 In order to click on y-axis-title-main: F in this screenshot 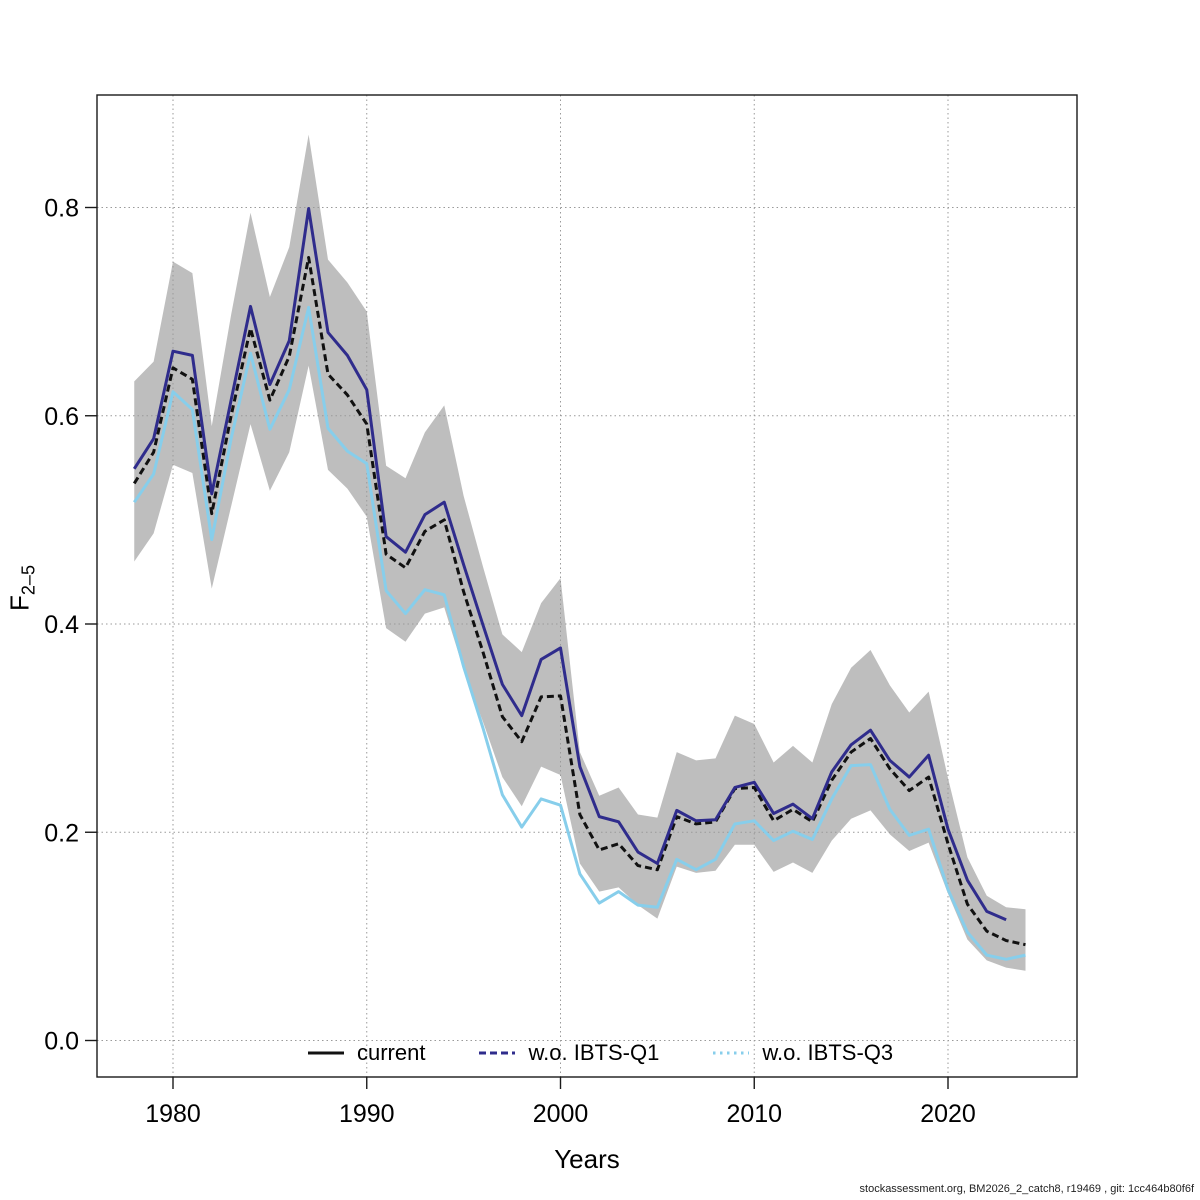, I will do `click(19, 603)`.